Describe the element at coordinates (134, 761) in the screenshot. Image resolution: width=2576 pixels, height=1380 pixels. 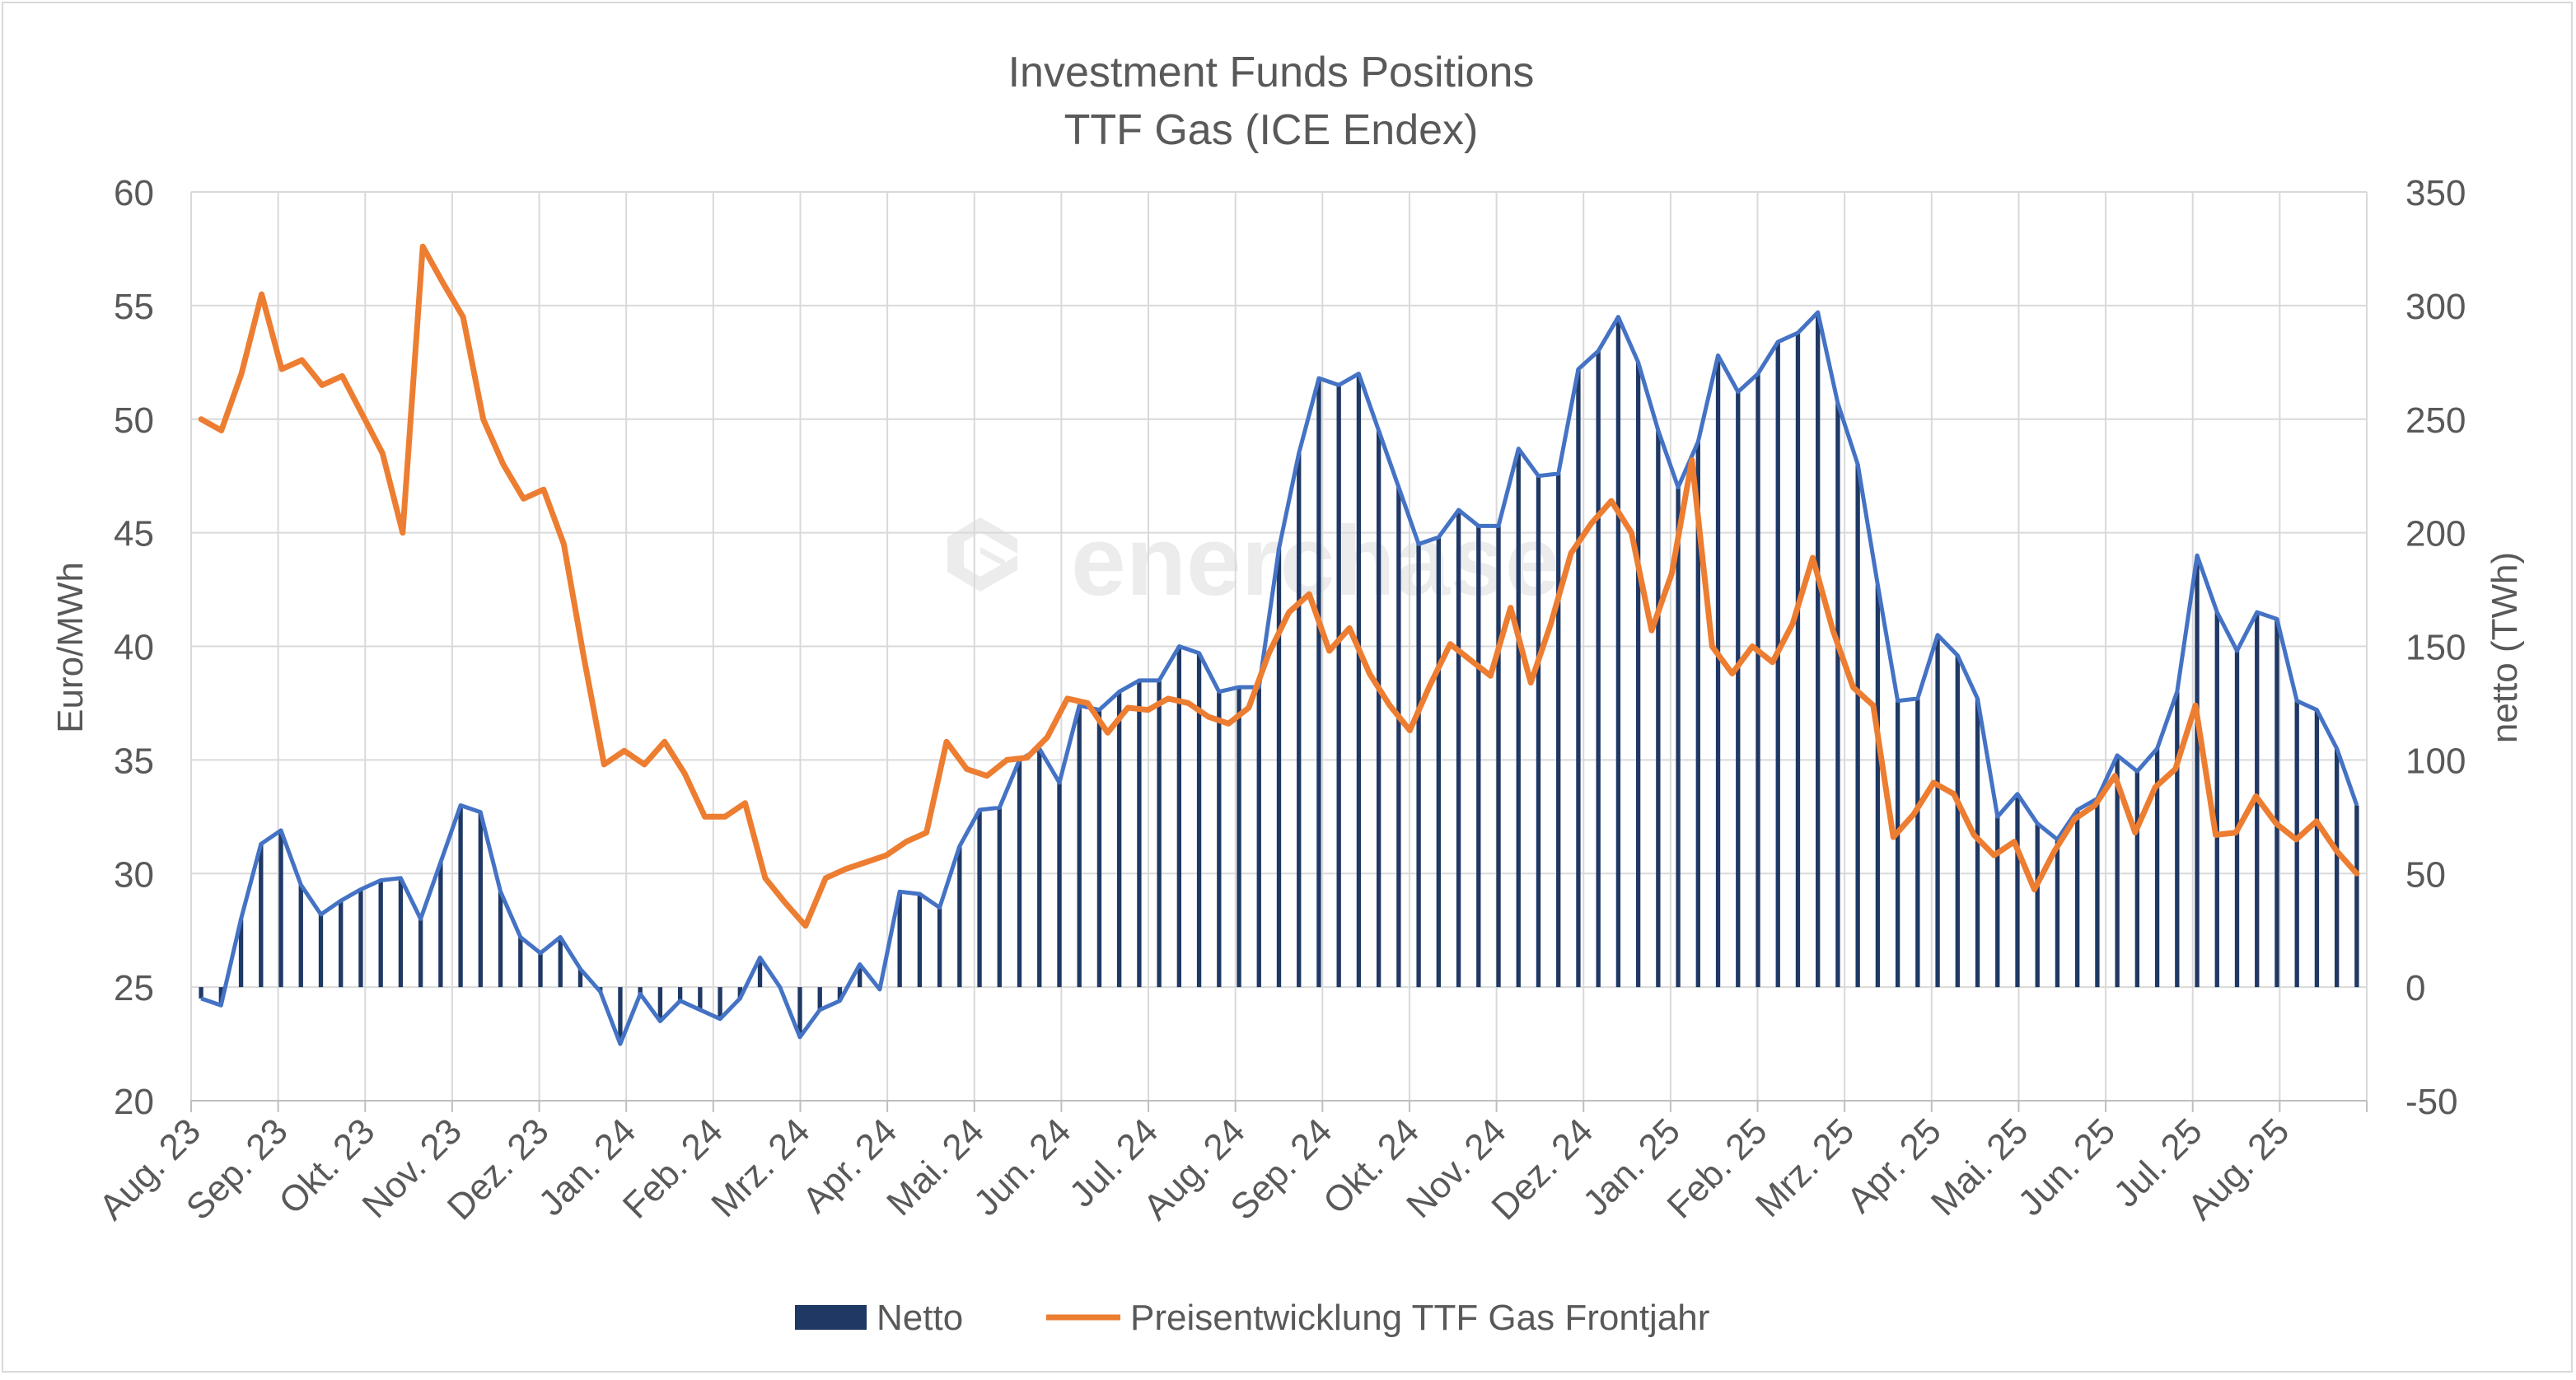
I see `y-left-tick-label: 35` at that location.